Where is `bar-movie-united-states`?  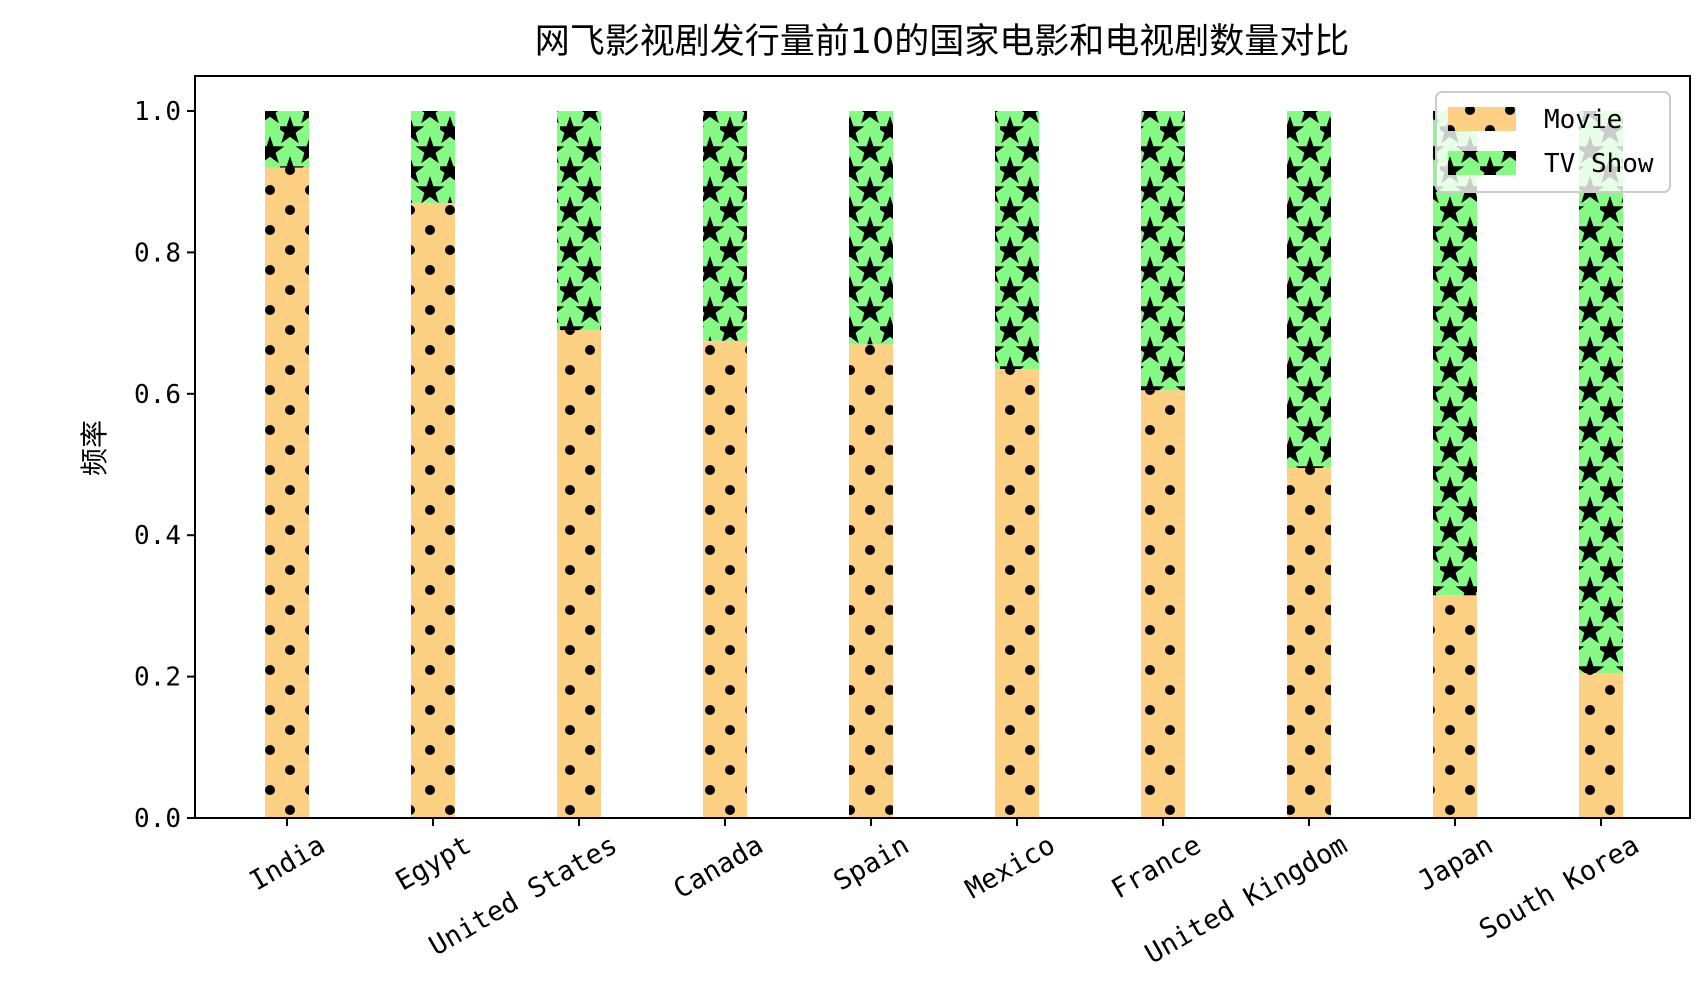
bar-movie-united-states is located at coordinates (579, 574).